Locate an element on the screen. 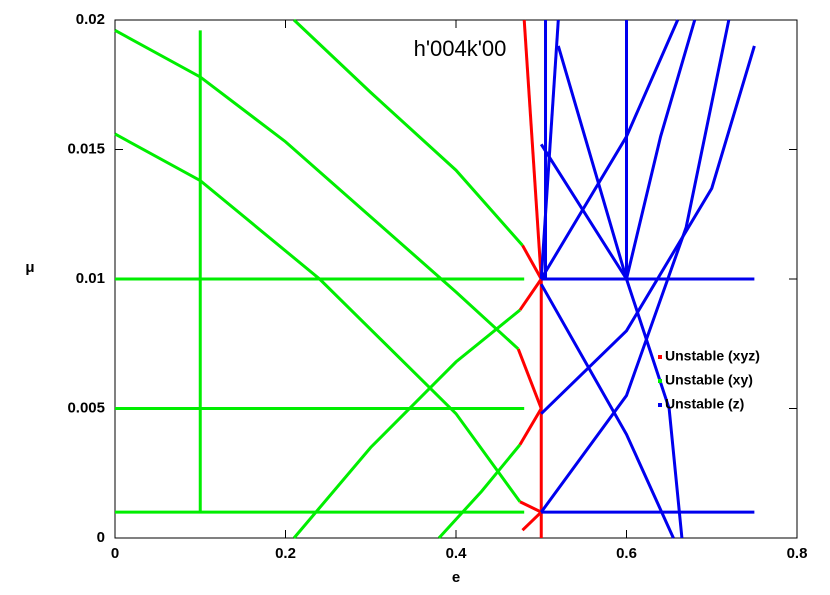  y-tick-label: 0.015 is located at coordinates (86, 148).